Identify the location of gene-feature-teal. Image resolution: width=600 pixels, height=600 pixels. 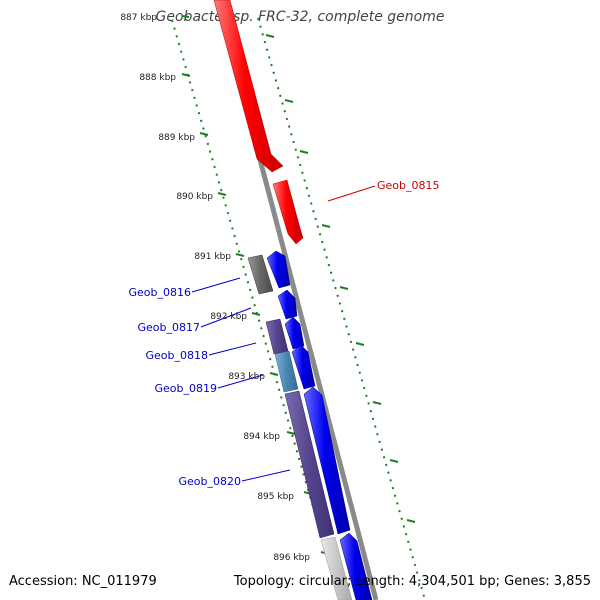
(286, 371).